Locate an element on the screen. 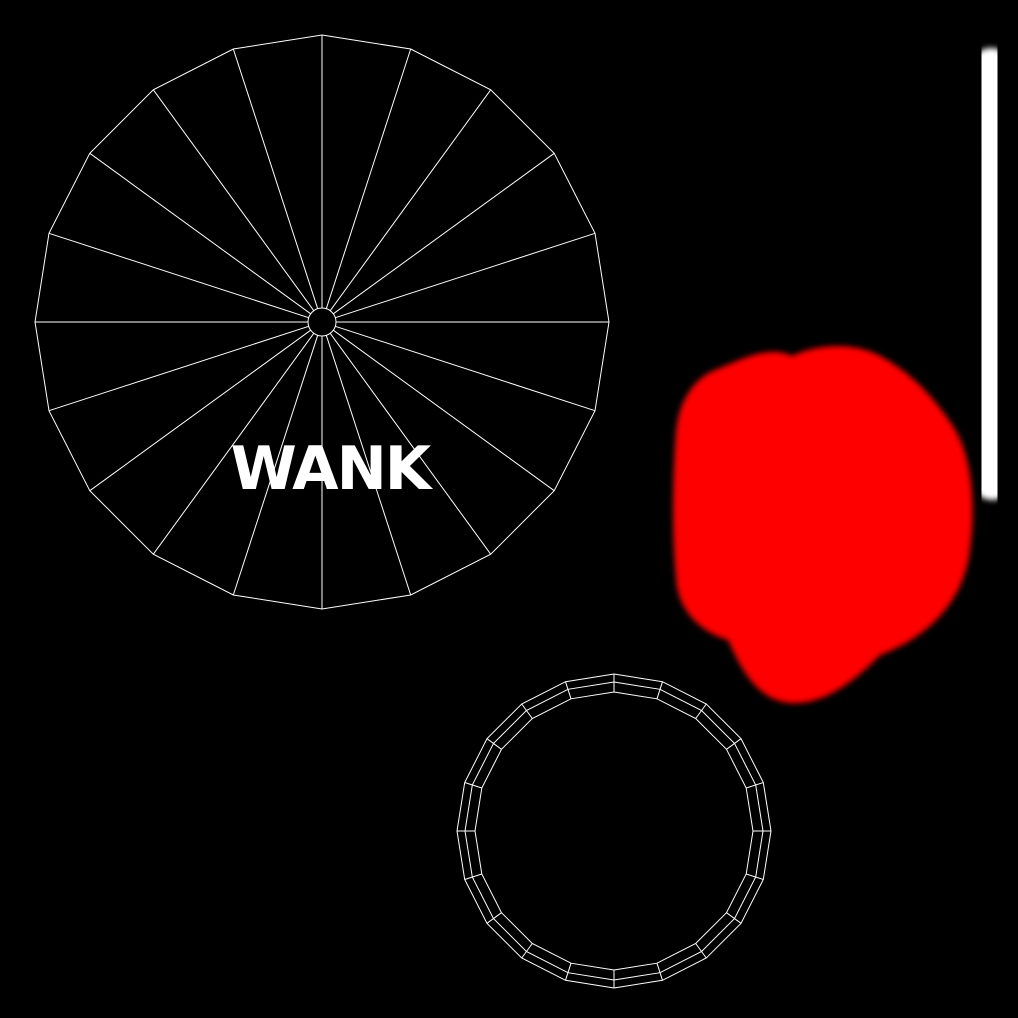 This screenshot has height=1018, width=1018. wheel-label: WANK is located at coordinates (332, 469).